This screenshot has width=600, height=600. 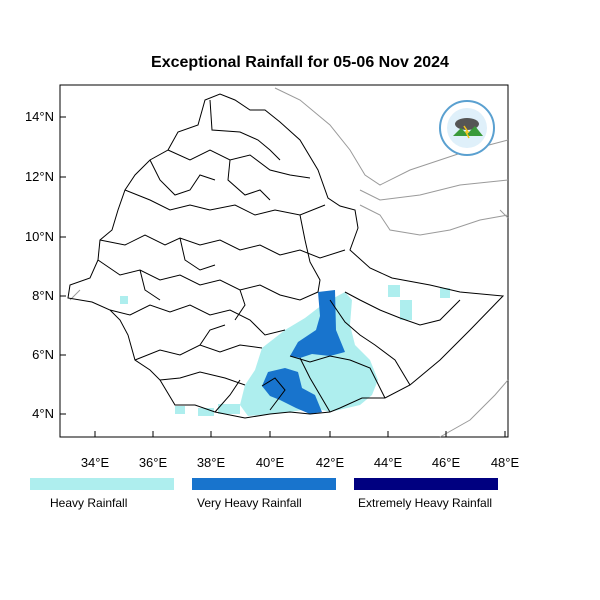 I want to click on lon-label-42e: 42°E, so click(x=330, y=462).